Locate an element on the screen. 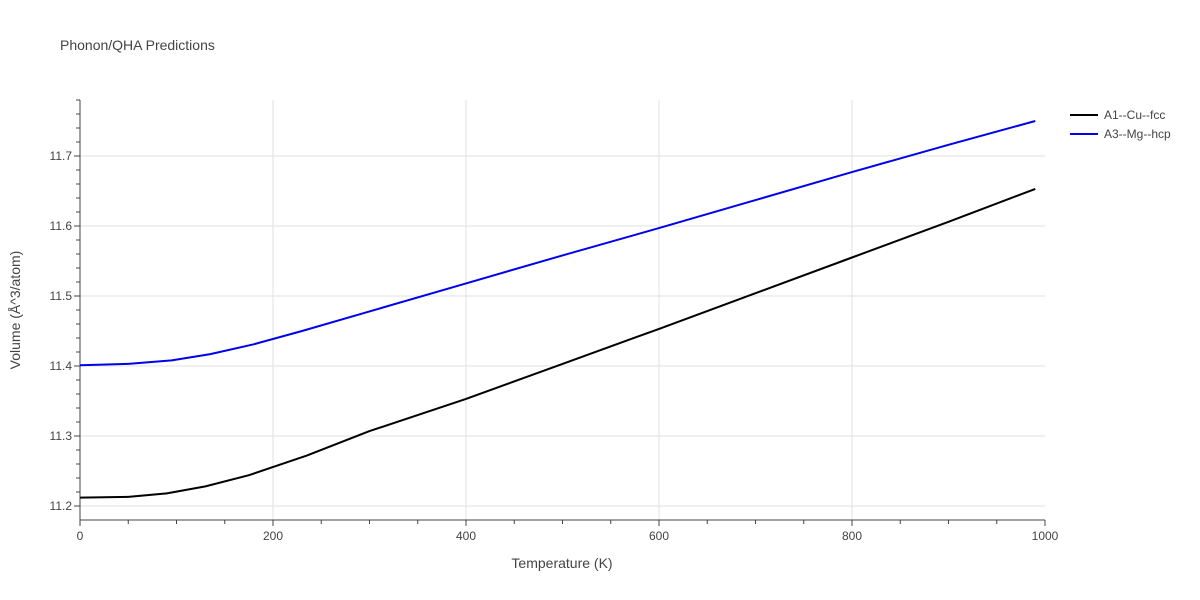 The image size is (1200, 600). x-tick-label: 0 is located at coordinates (80, 536).